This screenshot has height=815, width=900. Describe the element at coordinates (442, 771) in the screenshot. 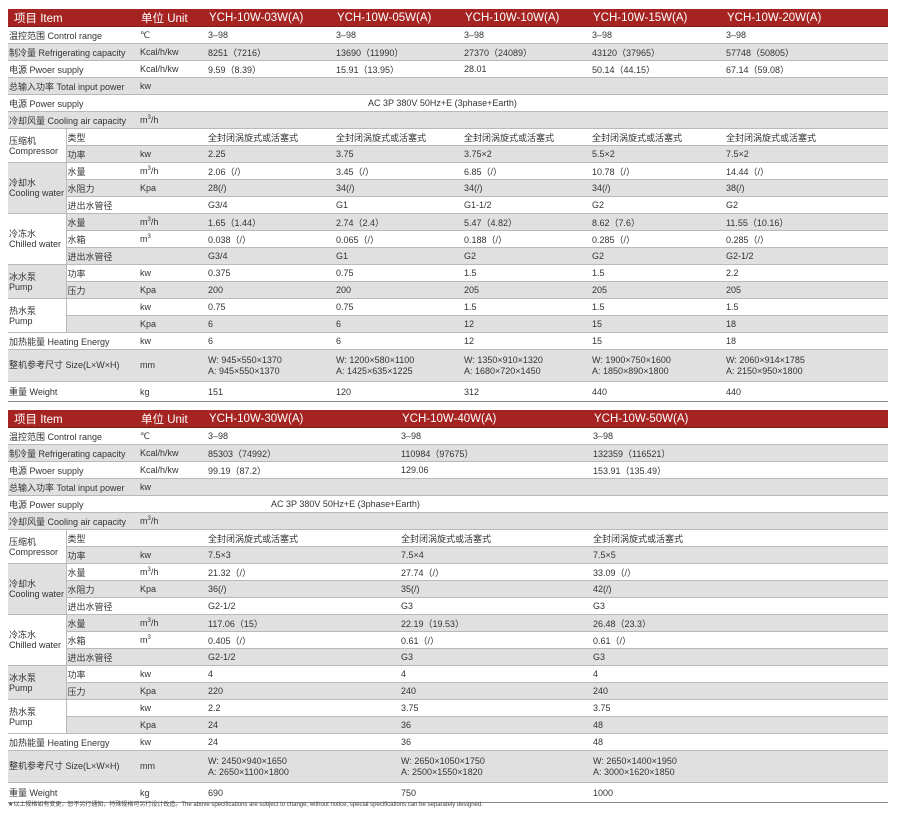

I see `size-line: A: 2500×1550×1820` at that location.